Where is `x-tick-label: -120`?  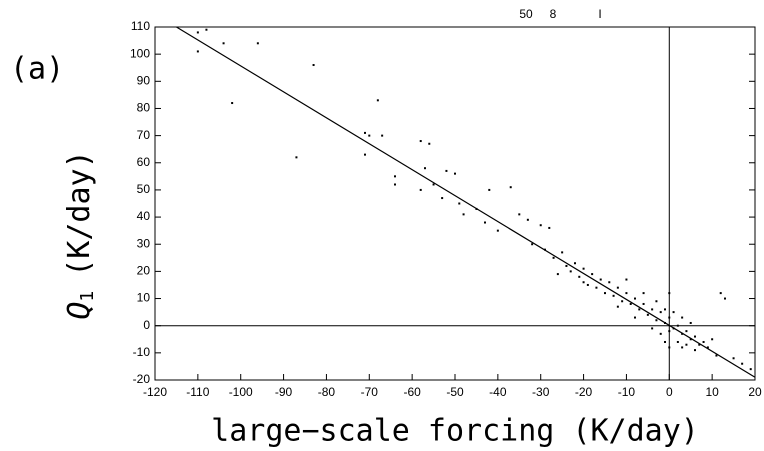
x-tick-label: -120 is located at coordinates (155, 392).